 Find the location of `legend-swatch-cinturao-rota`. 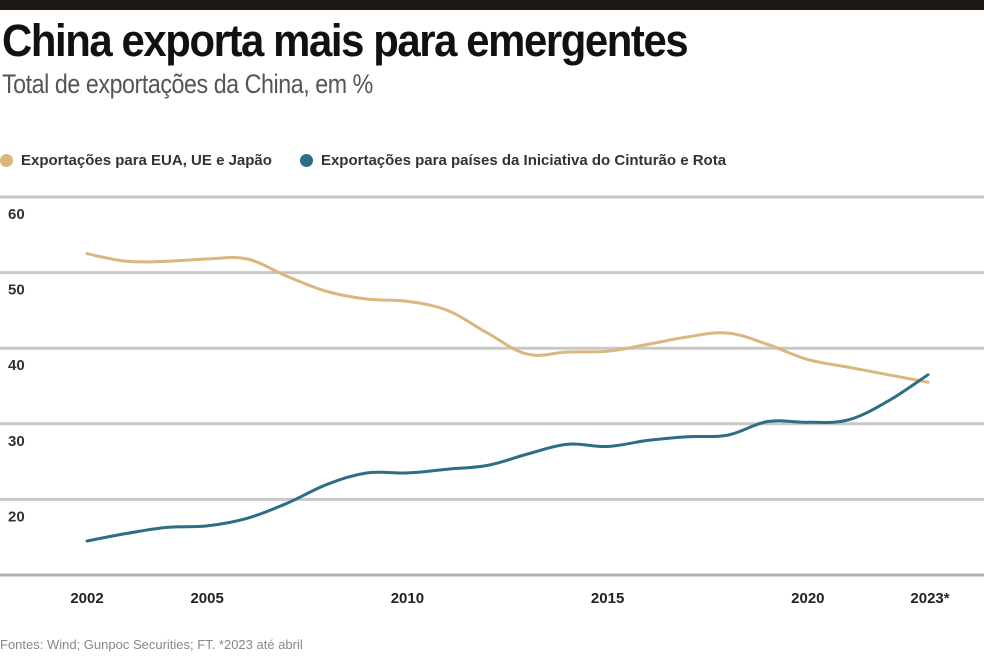

legend-swatch-cinturao-rota is located at coordinates (306, 160).